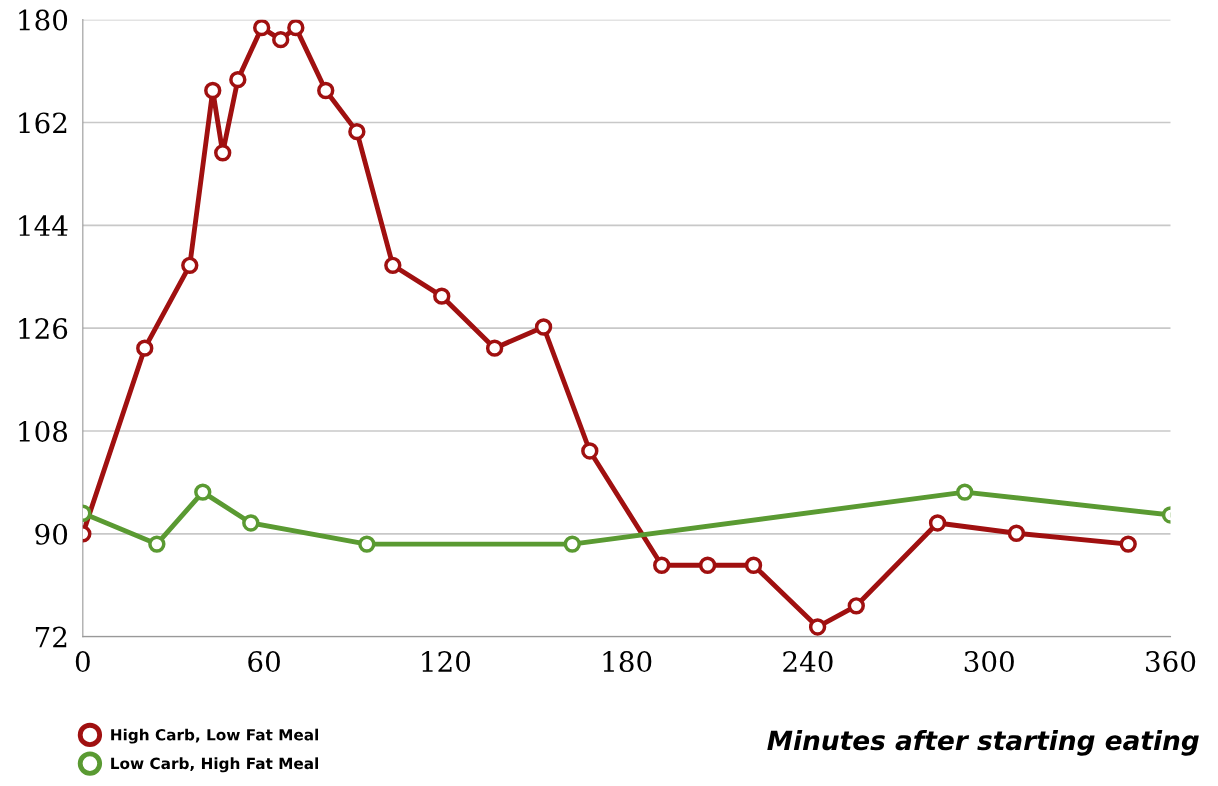 This screenshot has height=786, width=1218. Describe the element at coordinates (43, 225) in the screenshot. I see `y-tick-label: 144` at that location.